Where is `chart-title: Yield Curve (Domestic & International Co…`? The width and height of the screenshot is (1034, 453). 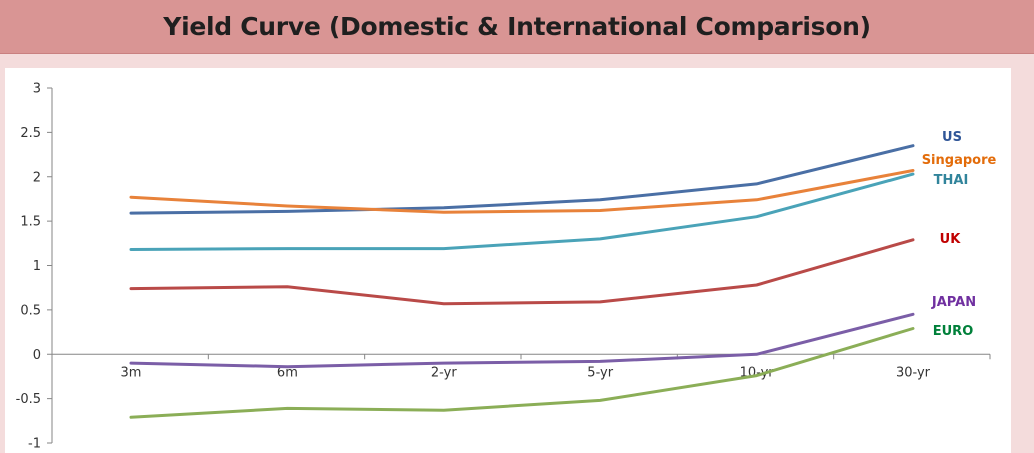 chart-title: Yield Curve (Domestic & International Co… is located at coordinates (517, 26).